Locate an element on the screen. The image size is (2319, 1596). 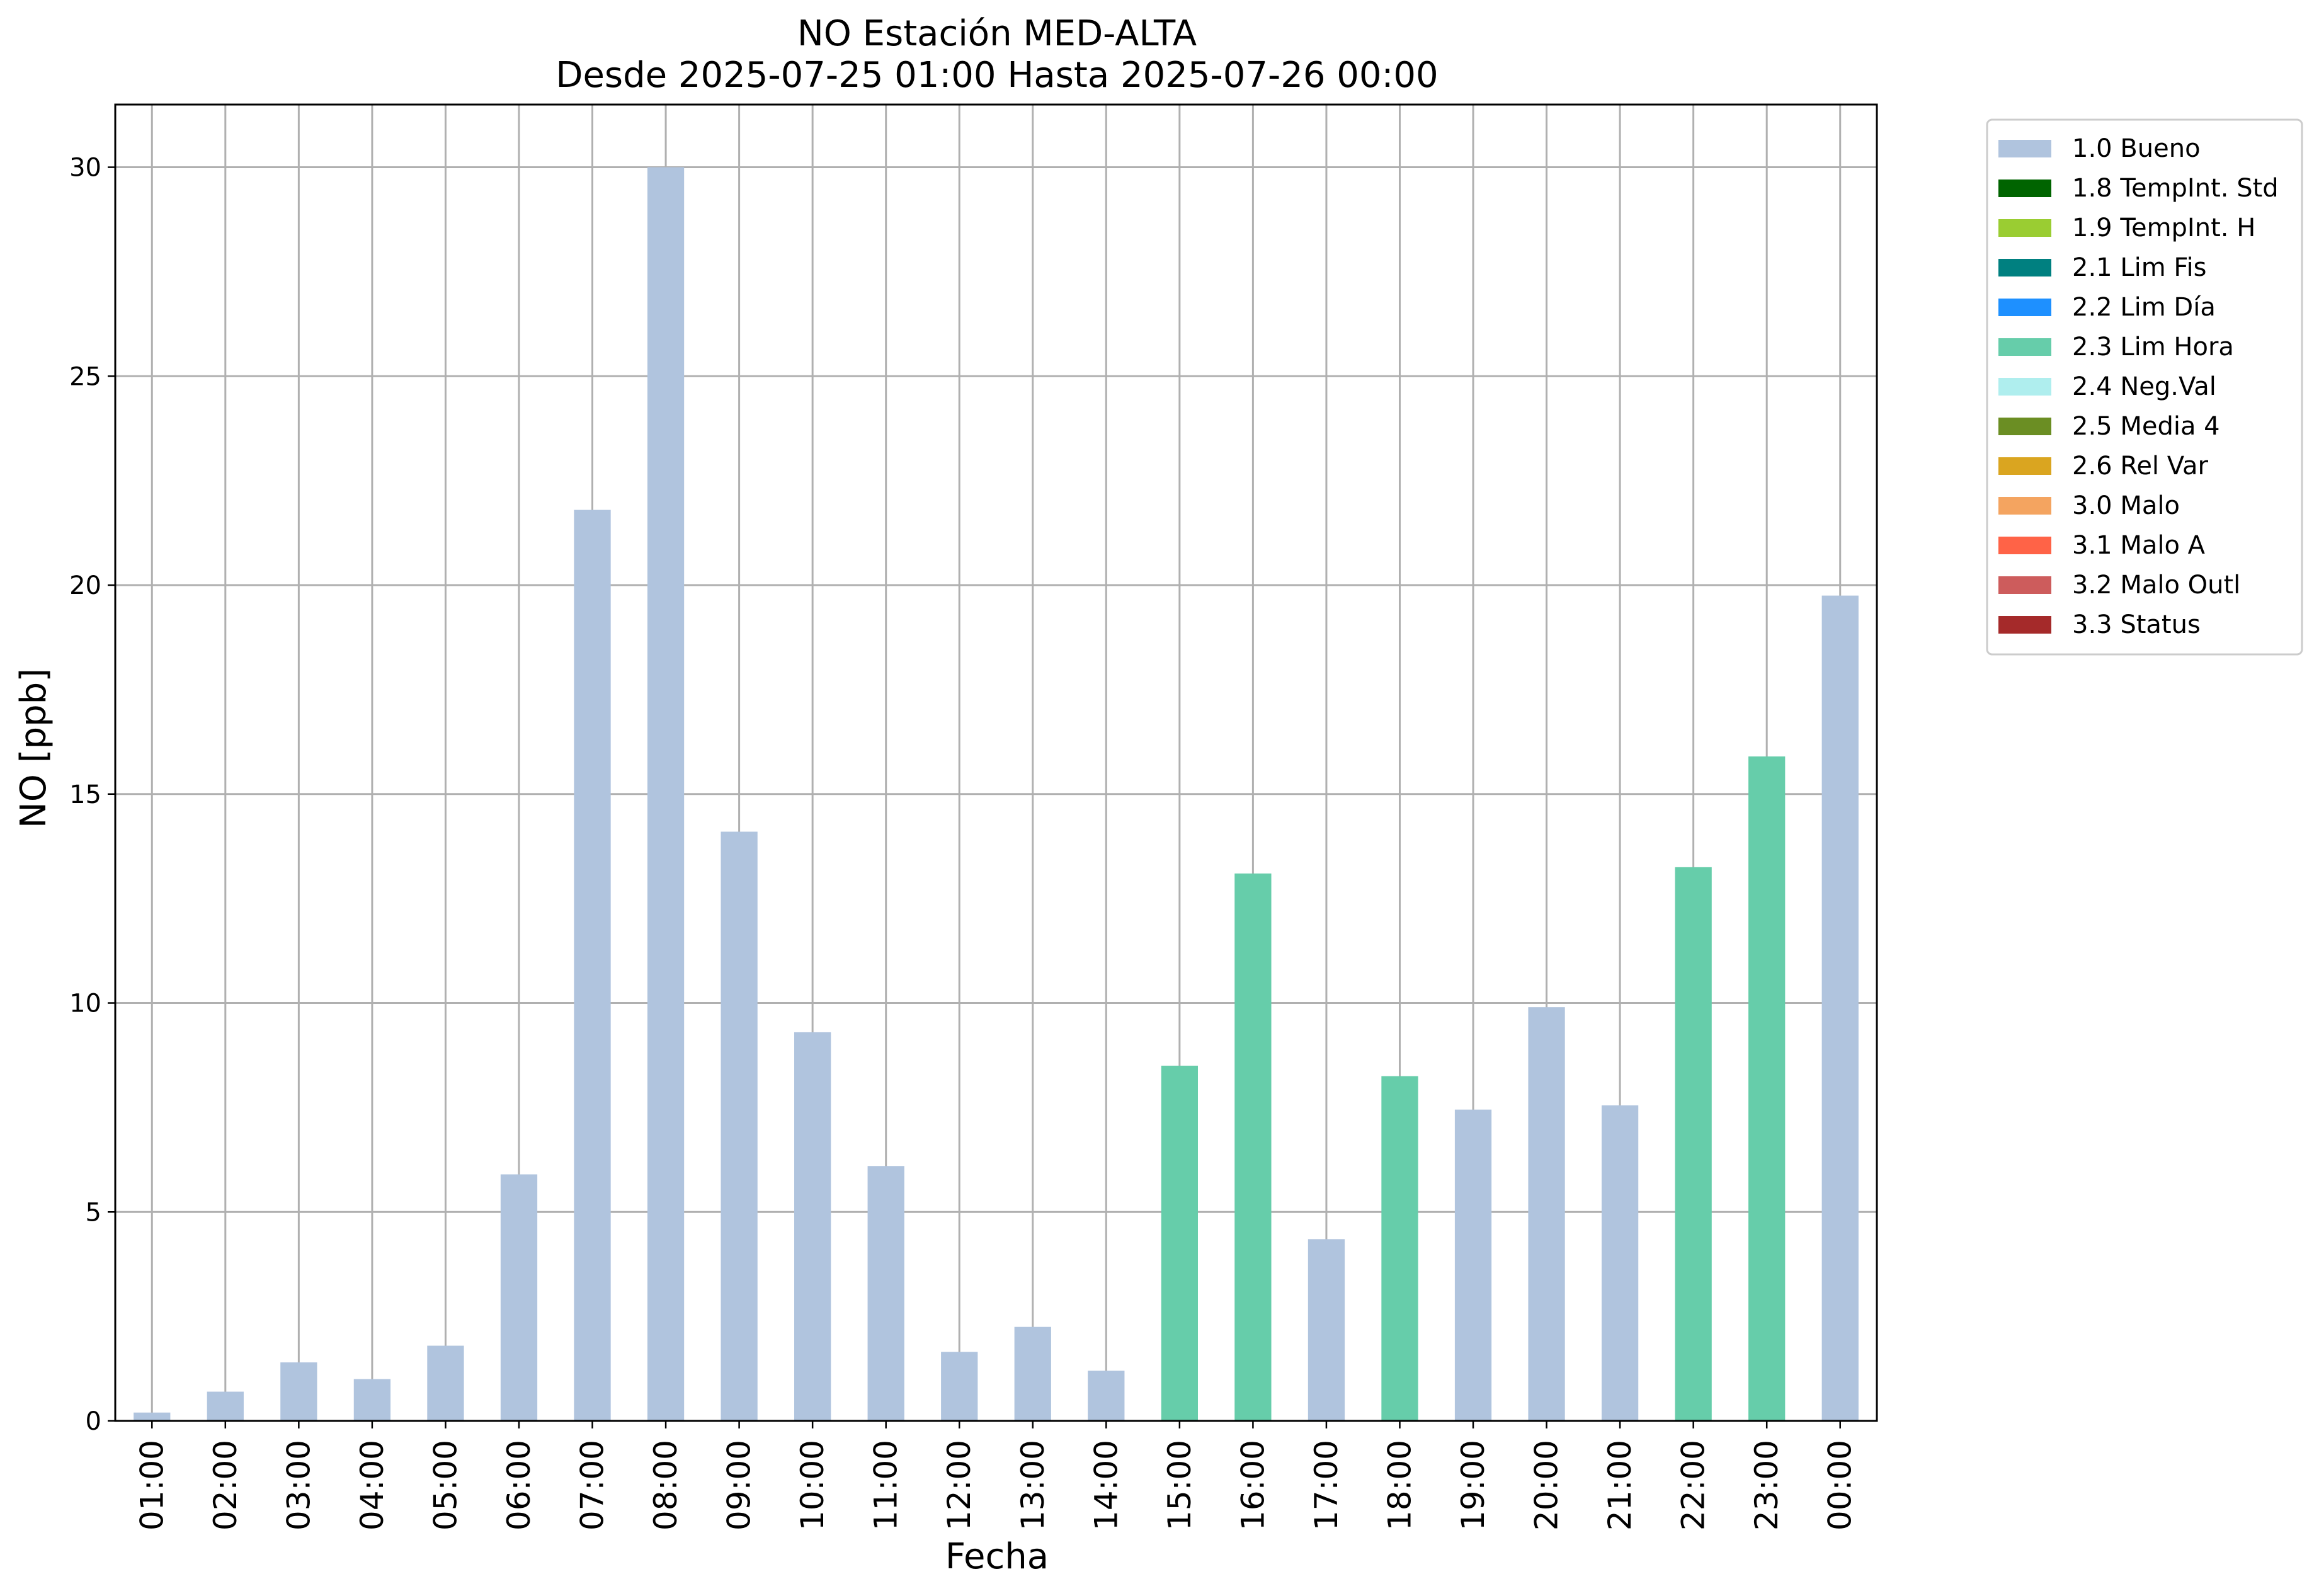
bar-2000 is located at coordinates (1546, 1214).